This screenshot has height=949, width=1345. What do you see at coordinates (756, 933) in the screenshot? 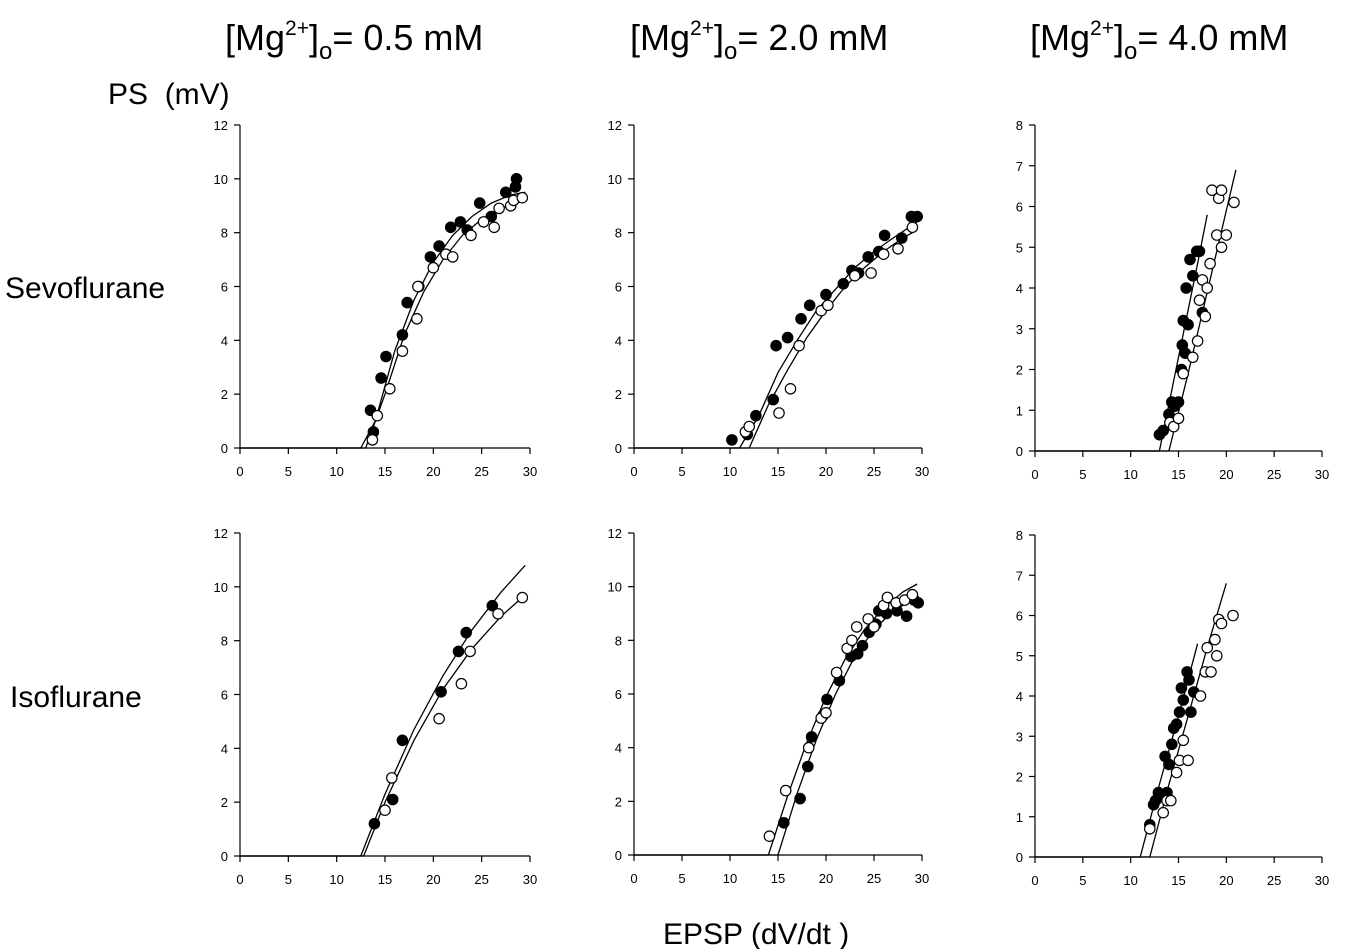
I see `x-axis-label: EPSP (dV/dt )` at bounding box center [756, 933].